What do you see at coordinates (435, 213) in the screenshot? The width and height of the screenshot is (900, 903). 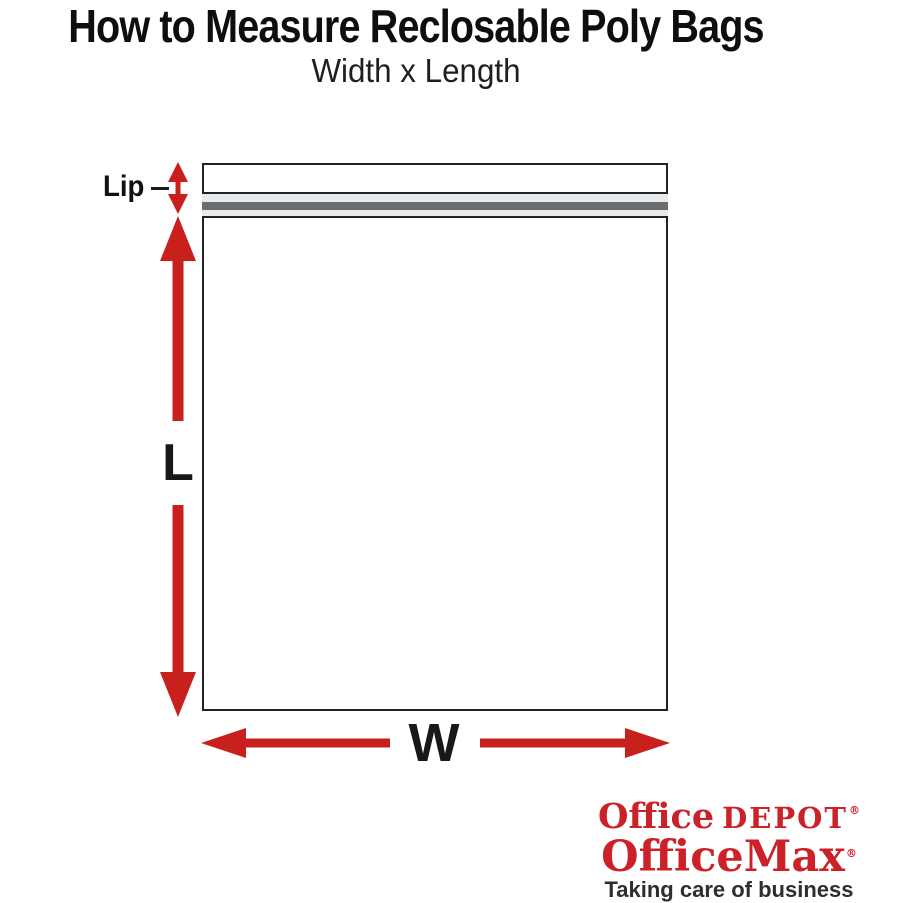 I see `zipper-track-bottom` at bounding box center [435, 213].